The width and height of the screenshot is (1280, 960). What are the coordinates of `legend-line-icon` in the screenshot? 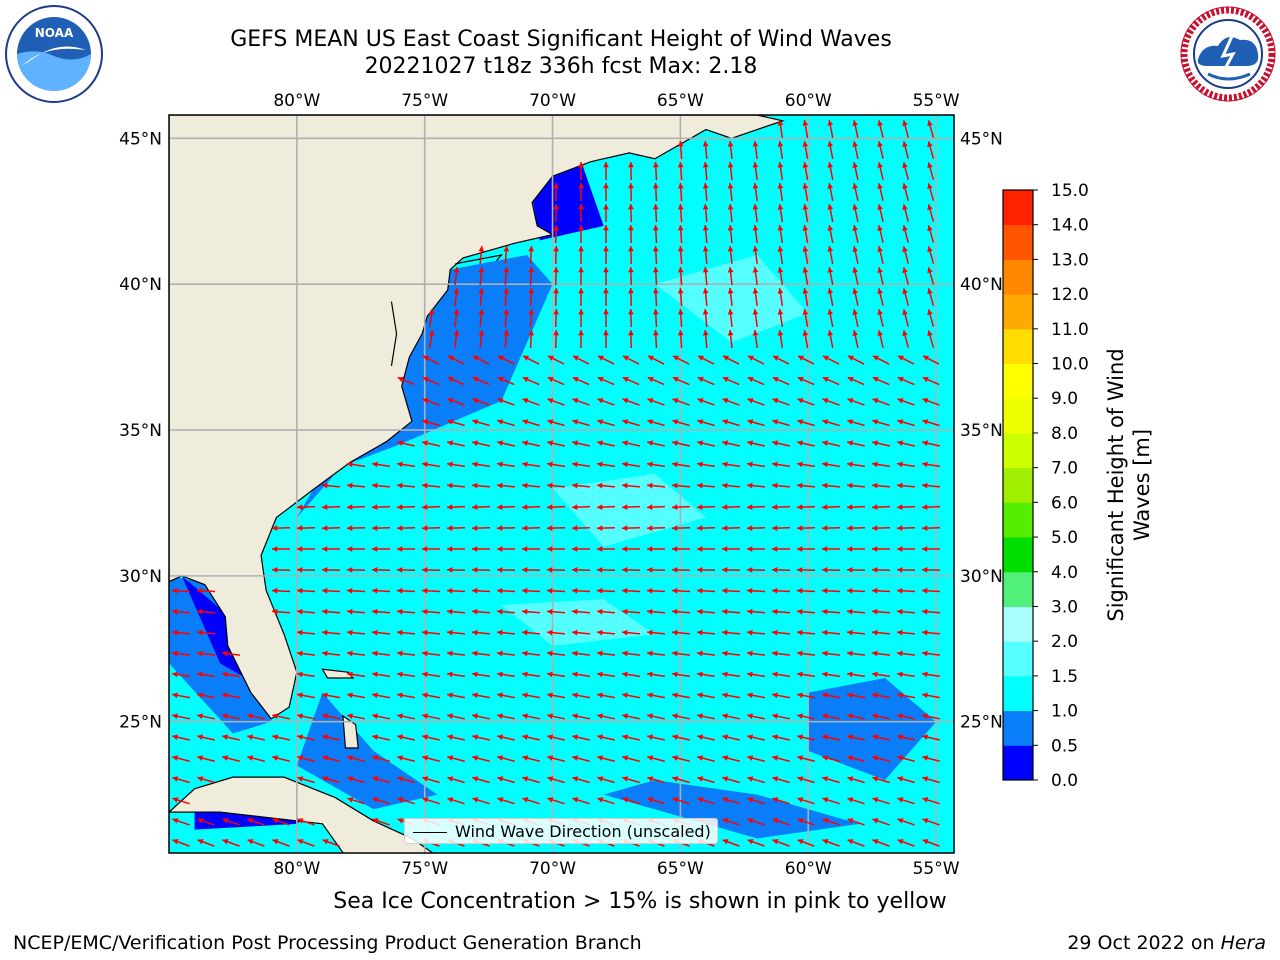 It's located at (430, 832).